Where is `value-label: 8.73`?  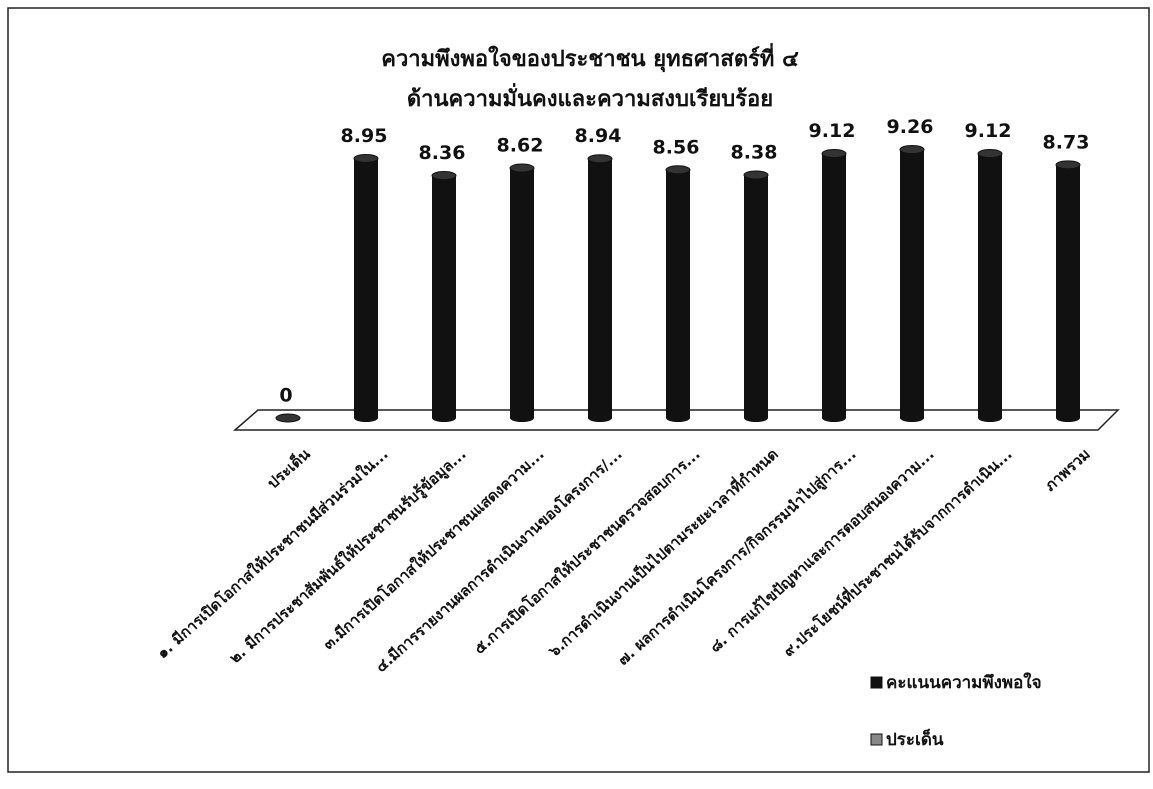 value-label: 8.73 is located at coordinates (1066, 142).